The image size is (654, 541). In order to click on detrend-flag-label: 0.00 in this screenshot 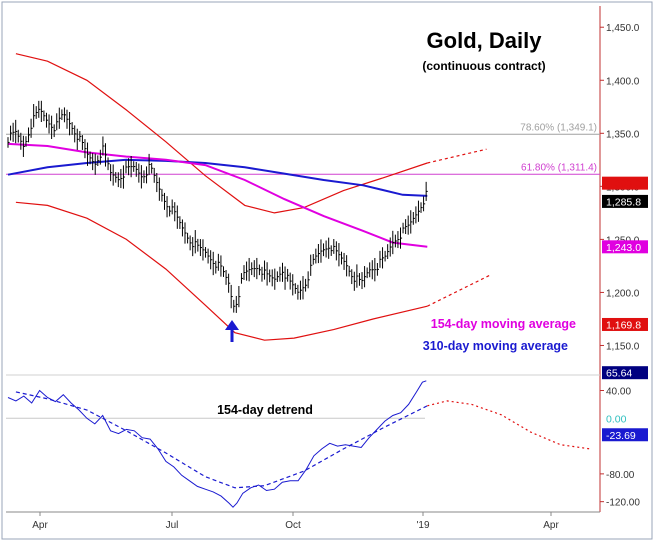, I will do `click(616, 419)`.